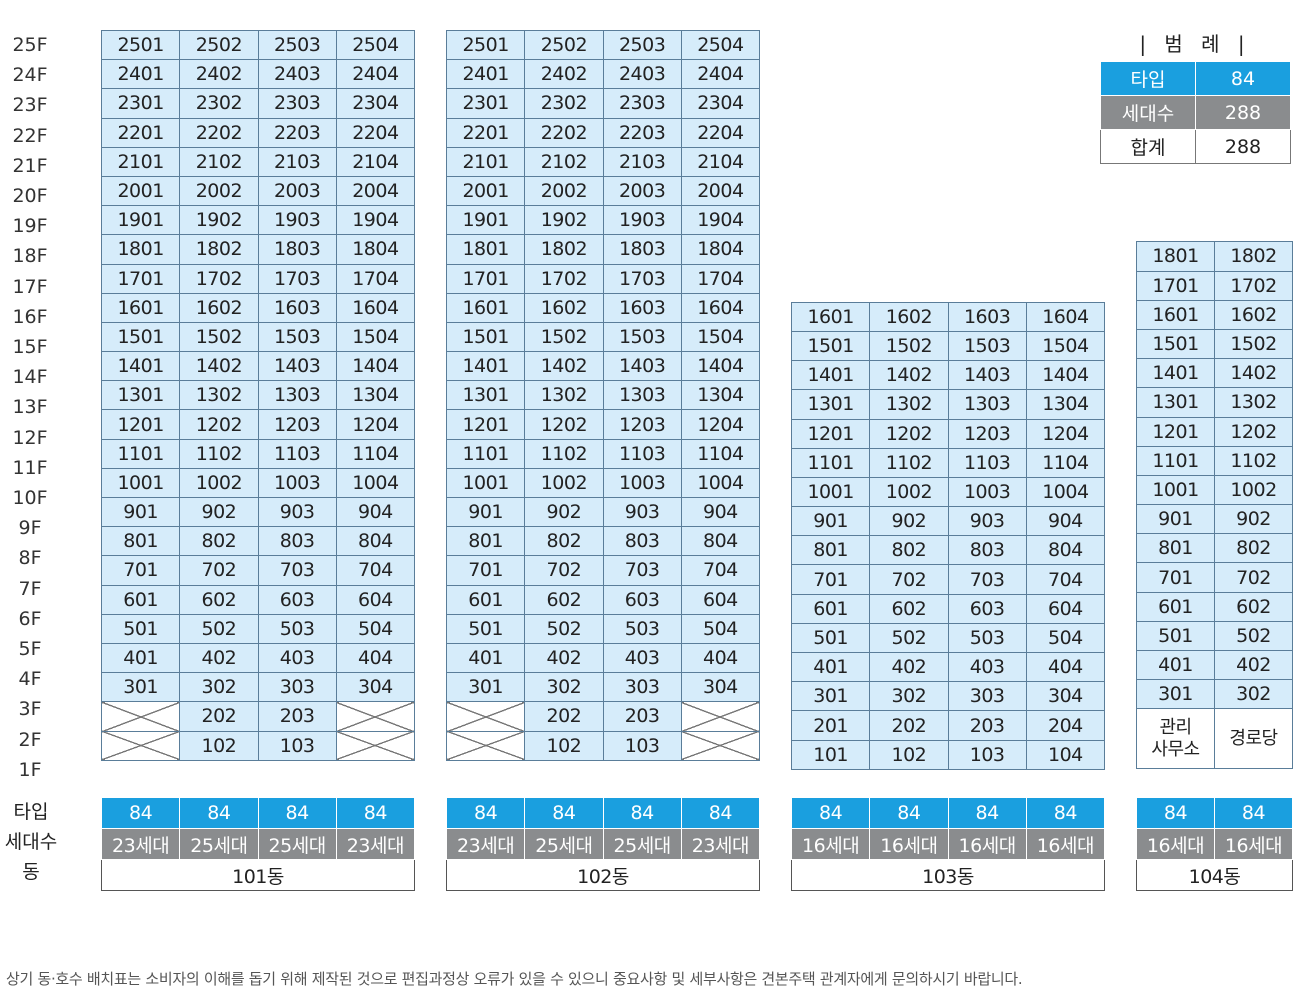 Image resolution: width=1300 pixels, height=1000 pixels. Describe the element at coordinates (830, 608) in the screenshot. I see `unit-cell: 601` at that location.